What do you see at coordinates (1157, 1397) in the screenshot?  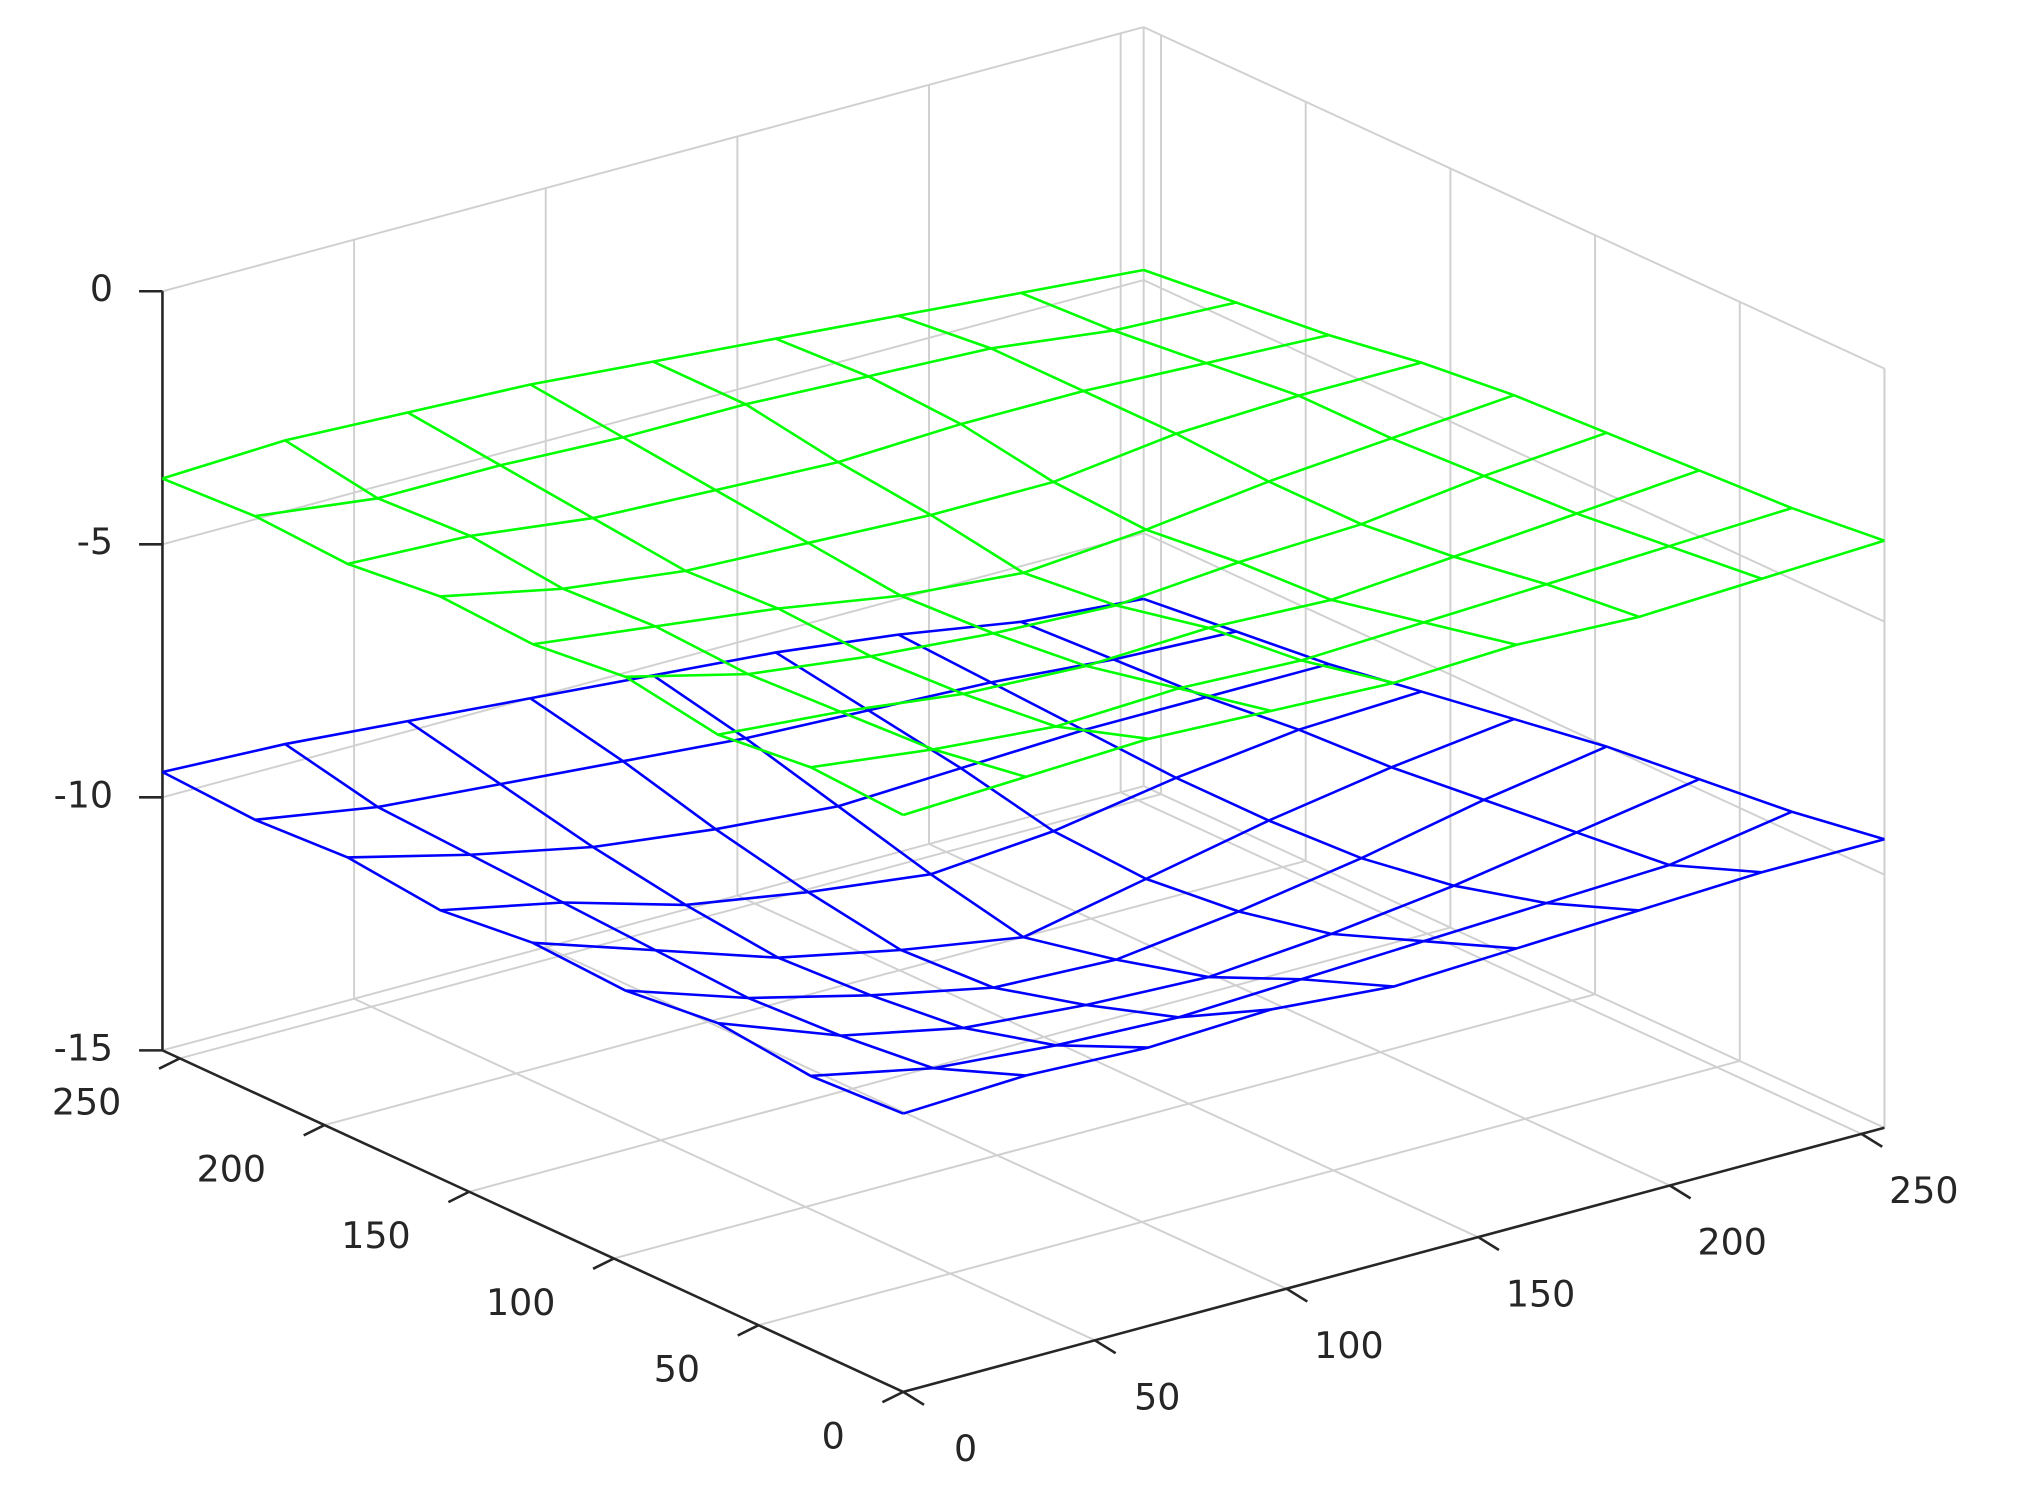 I see `x-tick-label: 50` at bounding box center [1157, 1397].